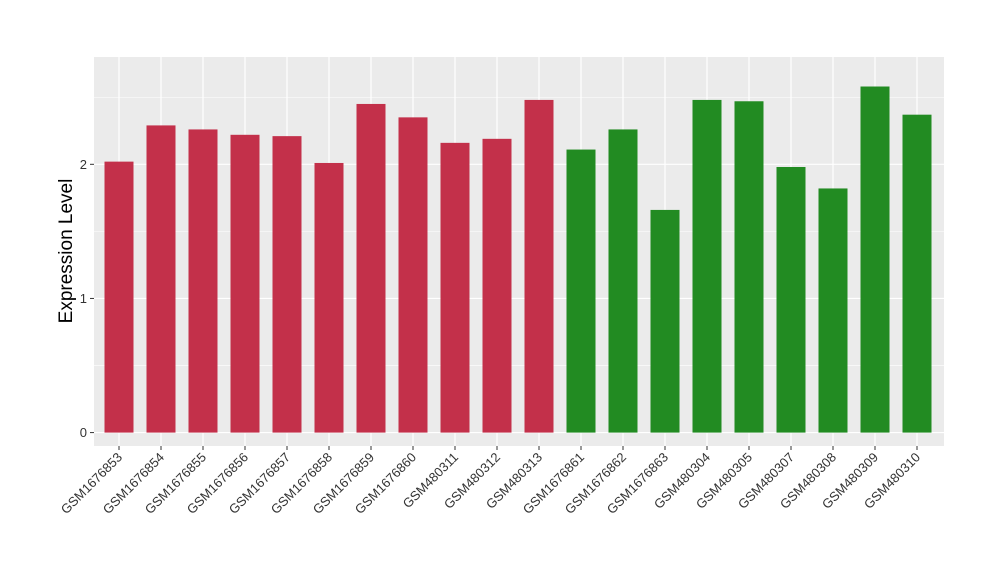 This screenshot has width=1000, height=580. What do you see at coordinates (66, 251) in the screenshot?
I see `y-axis-title: Expression Level` at bounding box center [66, 251].